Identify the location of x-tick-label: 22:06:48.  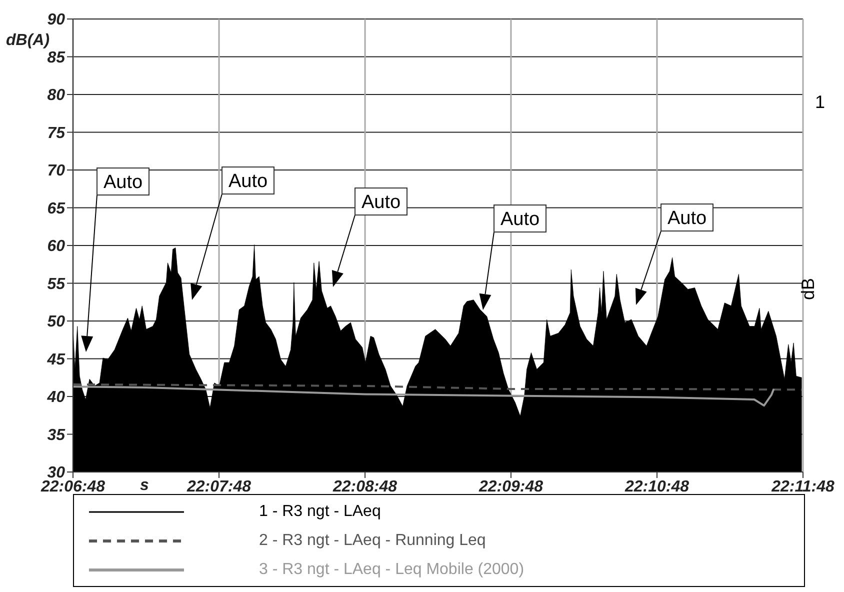
(73, 487).